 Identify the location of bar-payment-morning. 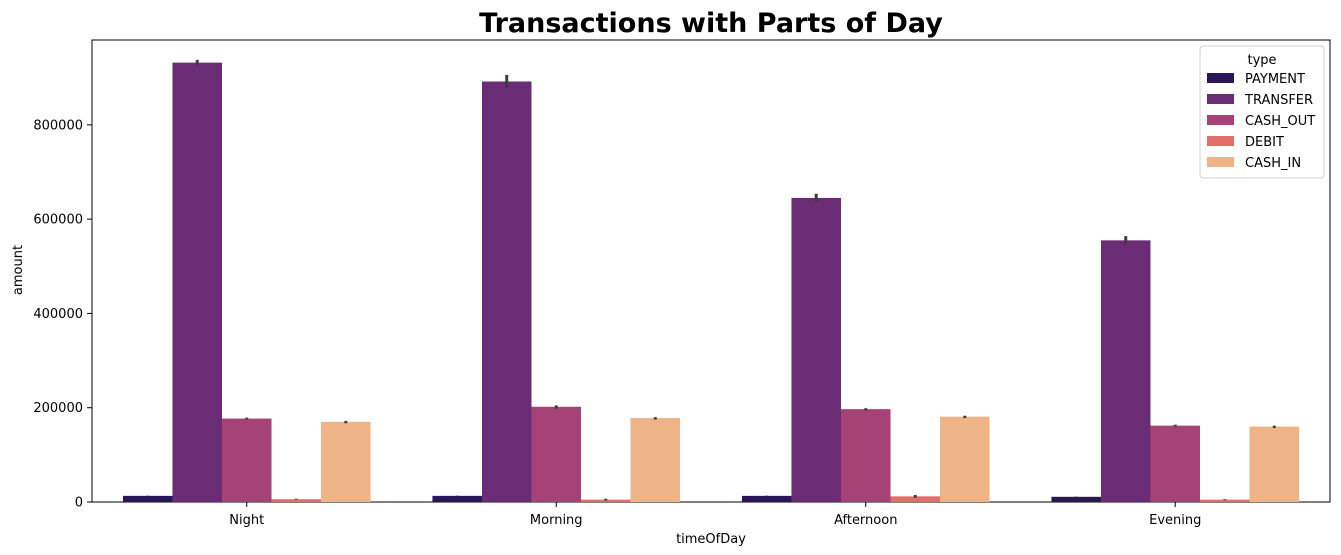
(457, 498).